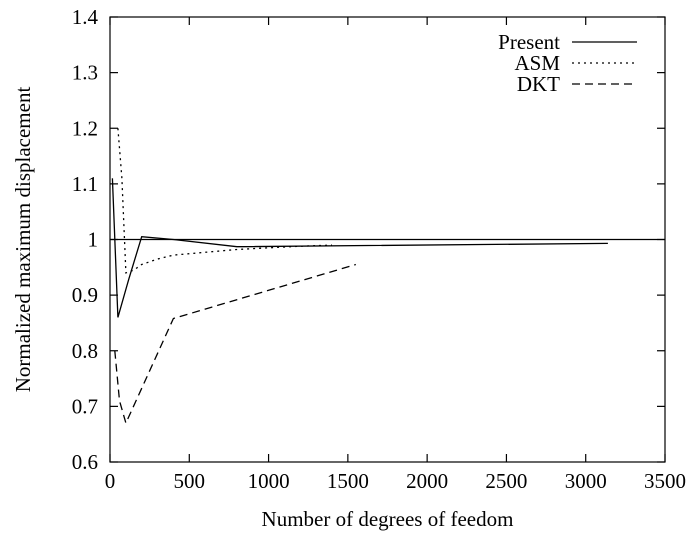 This screenshot has height=540, width=695. What do you see at coordinates (190, 481) in the screenshot?
I see `x-tick-label: 500` at bounding box center [190, 481].